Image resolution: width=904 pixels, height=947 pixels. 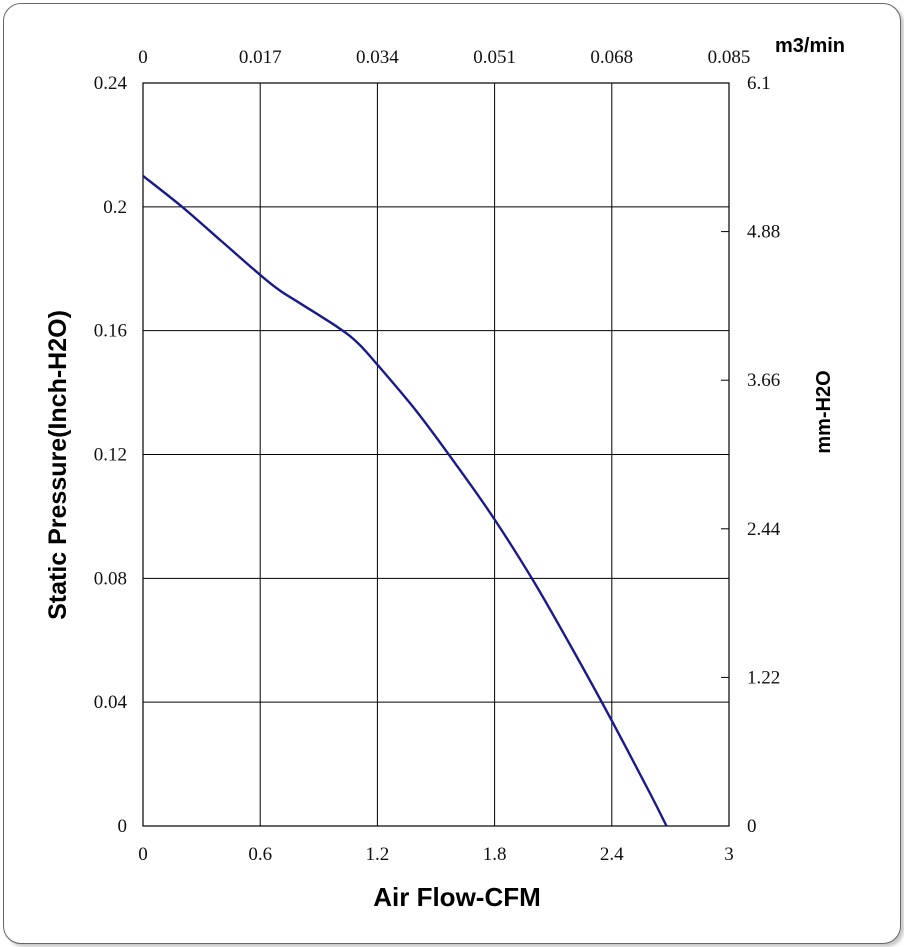 I want to click on y-tick-label: 0.24, so click(x=111, y=83).